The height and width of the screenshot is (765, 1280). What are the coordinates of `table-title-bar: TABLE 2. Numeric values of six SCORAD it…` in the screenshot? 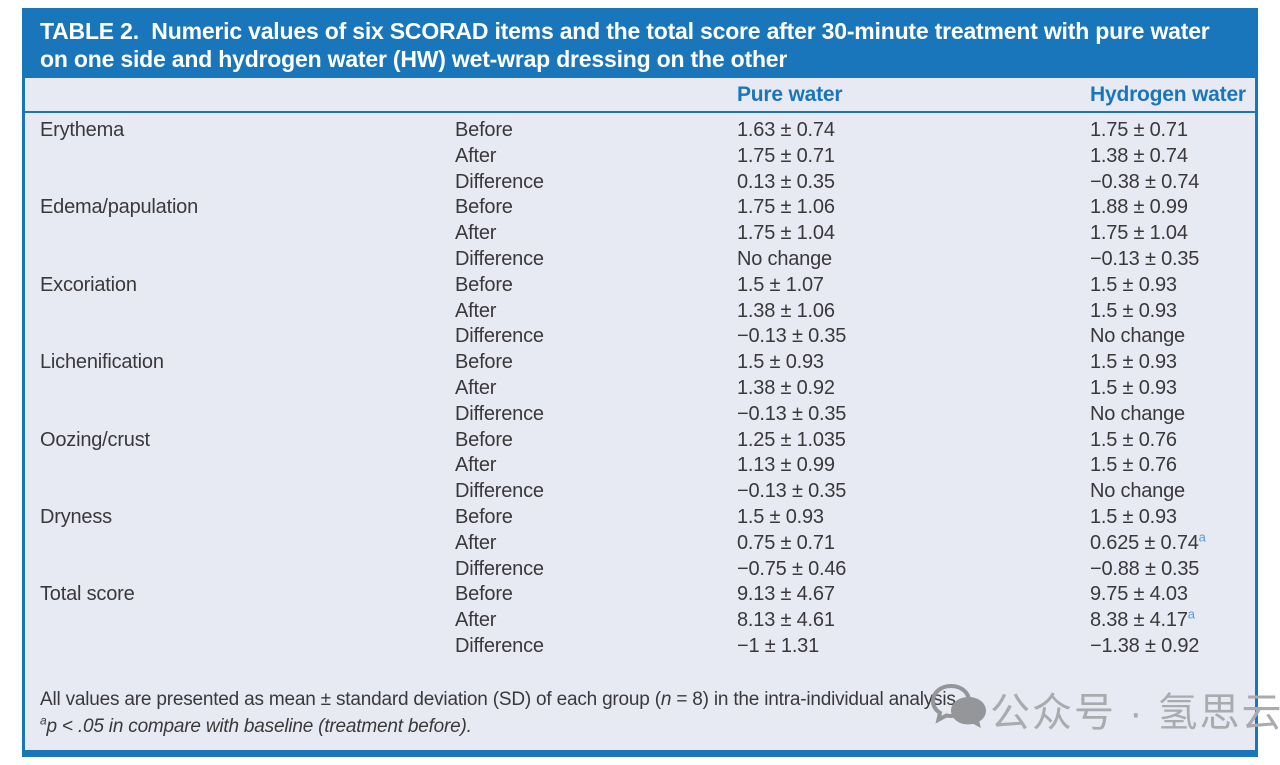 It's located at (640, 44).